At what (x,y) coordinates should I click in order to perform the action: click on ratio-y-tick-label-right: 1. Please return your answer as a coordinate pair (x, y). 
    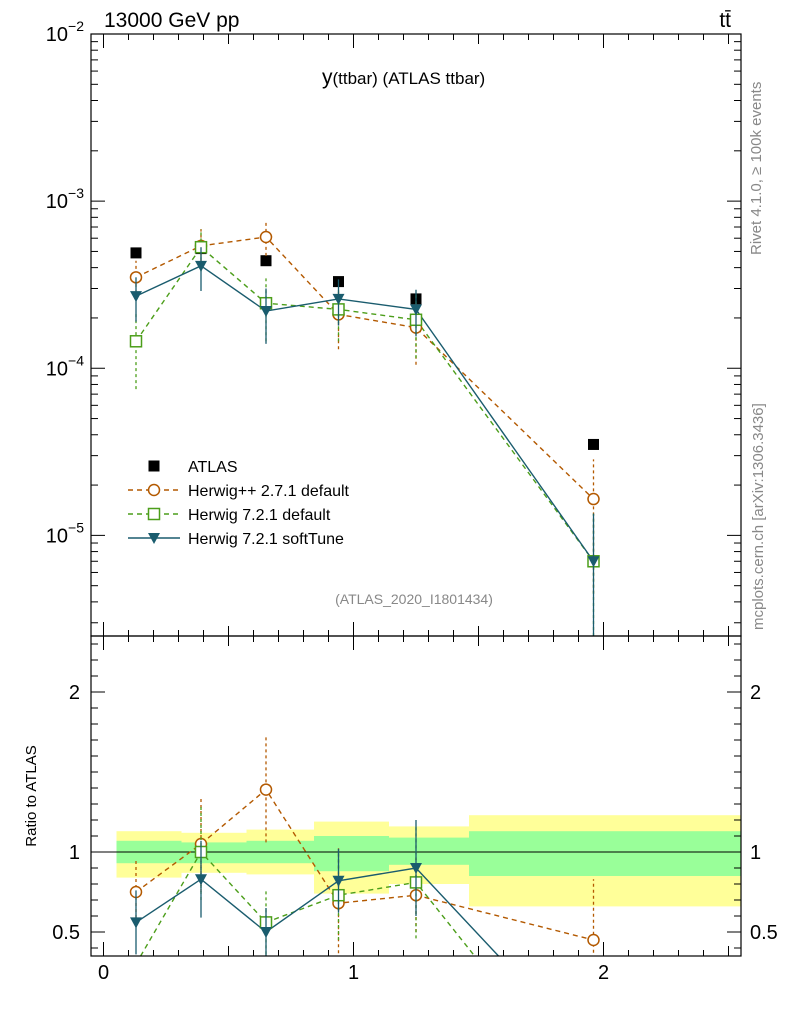
    Looking at the image, I should click on (755, 853).